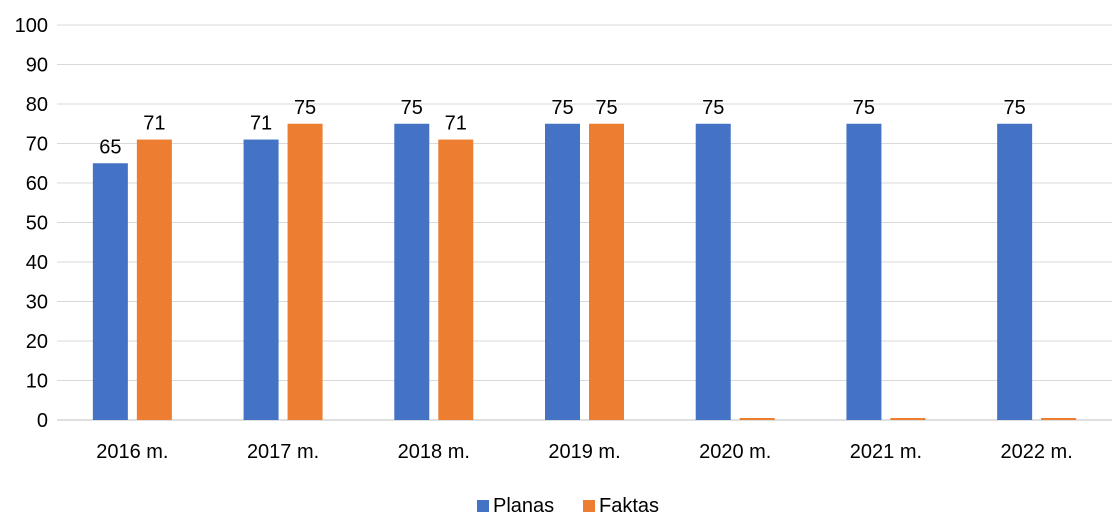 Image resolution: width=1118 pixels, height=517 pixels. What do you see at coordinates (37, 382) in the screenshot?
I see `y-tick-label: 10` at bounding box center [37, 382].